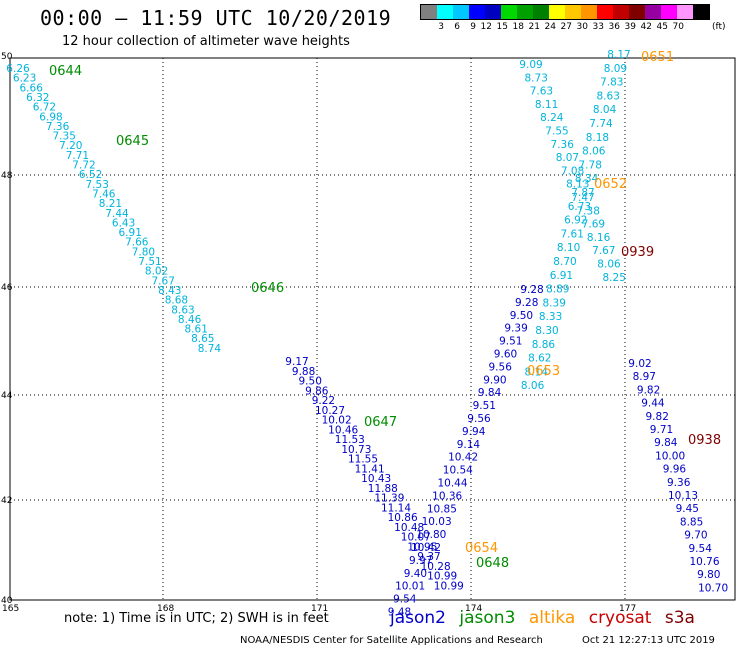 The width and height of the screenshot is (740, 650). Describe the element at coordinates (481, 548) in the screenshot. I see `pass-time-label: 0654` at that location.